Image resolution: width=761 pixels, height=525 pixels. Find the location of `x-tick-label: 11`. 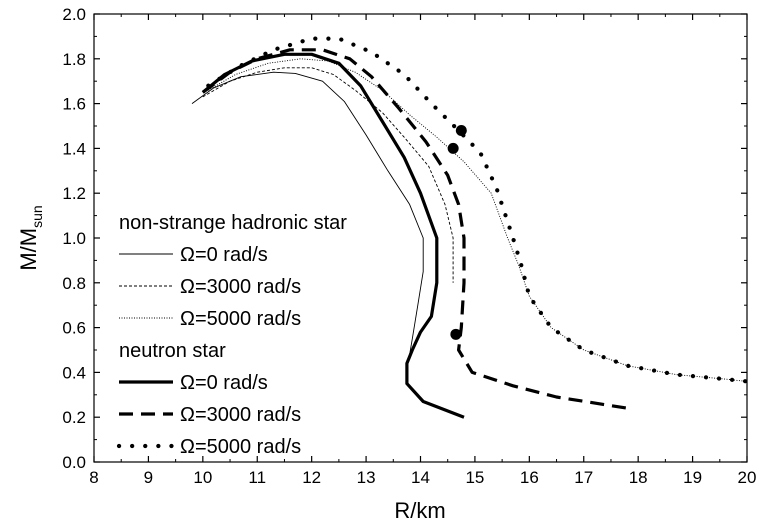

x-tick-label: 11 is located at coordinates (257, 477).